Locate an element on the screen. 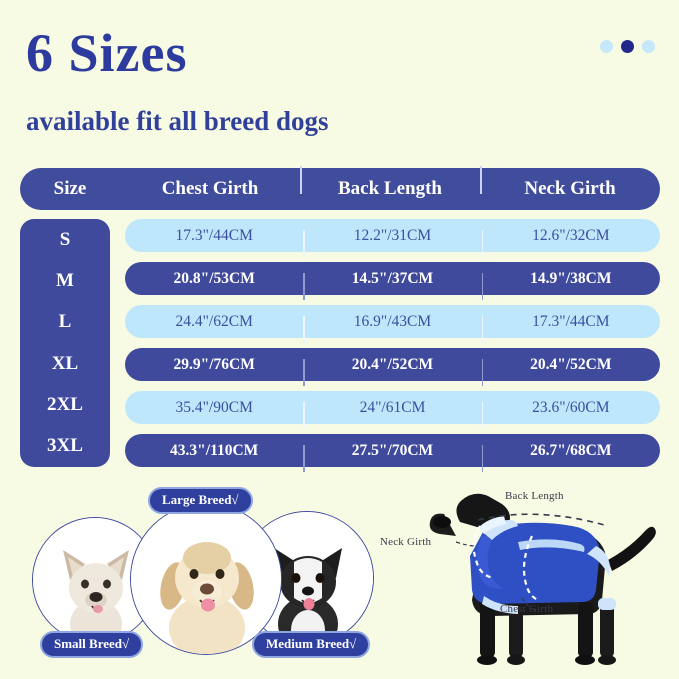 Image resolution: width=679 pixels, height=679 pixels. column-header-size: Size is located at coordinates (70, 188).